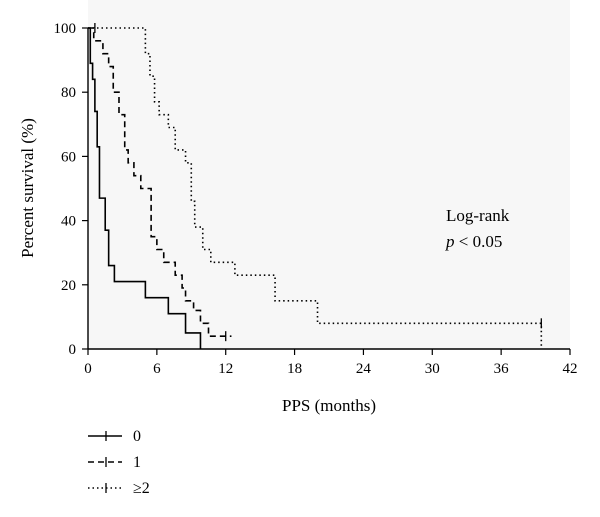 Image resolution: width=600 pixels, height=517 pixels. What do you see at coordinates (68, 93) in the screenshot?
I see `y-tick-label: 80` at bounding box center [68, 93].